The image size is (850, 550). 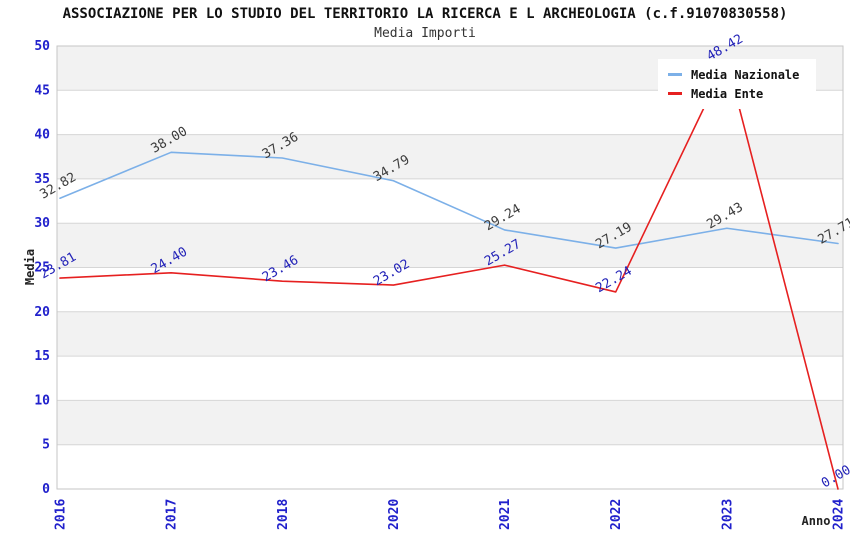 I want to click on svg-text: 15, so click(x=42, y=356).